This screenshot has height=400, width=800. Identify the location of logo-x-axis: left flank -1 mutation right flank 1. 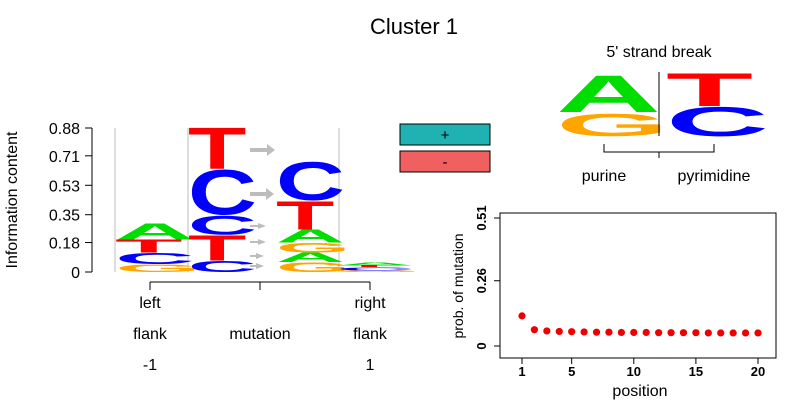
(260, 327).